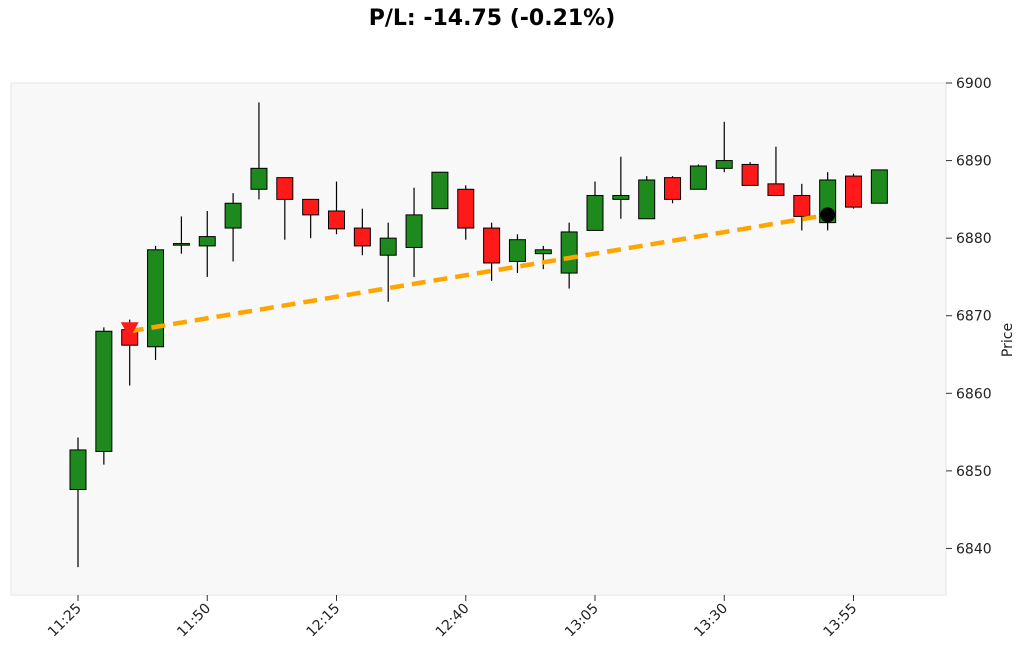 This screenshot has width=1024, height=656. I want to click on y-tick-label: 6870, so click(974, 317).